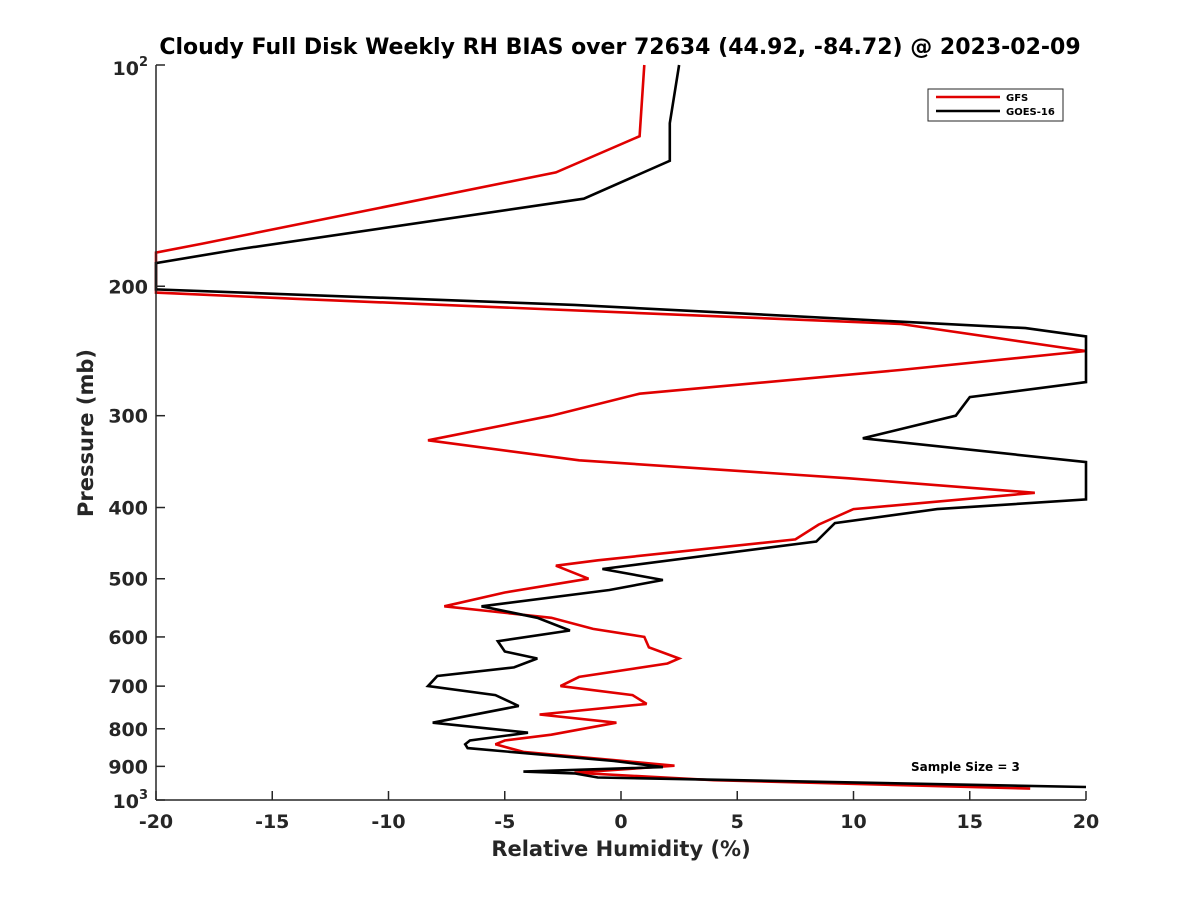 The height and width of the screenshot is (900, 1200). Describe the element at coordinates (965, 767) in the screenshot. I see `sample-size-annotation: Sample Size = 3` at that location.